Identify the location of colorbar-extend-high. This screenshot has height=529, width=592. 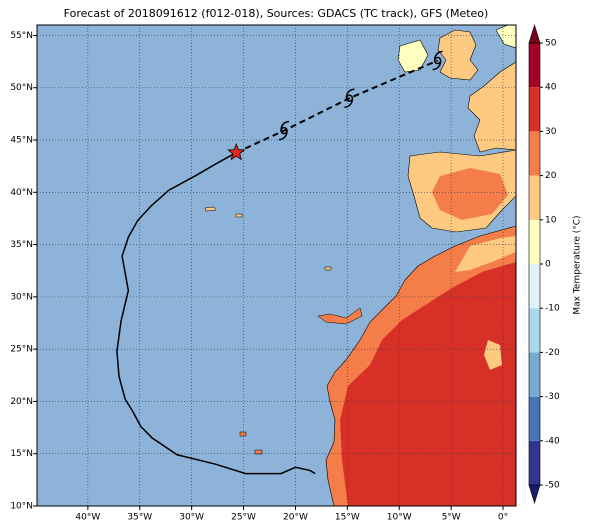
(534, 33).